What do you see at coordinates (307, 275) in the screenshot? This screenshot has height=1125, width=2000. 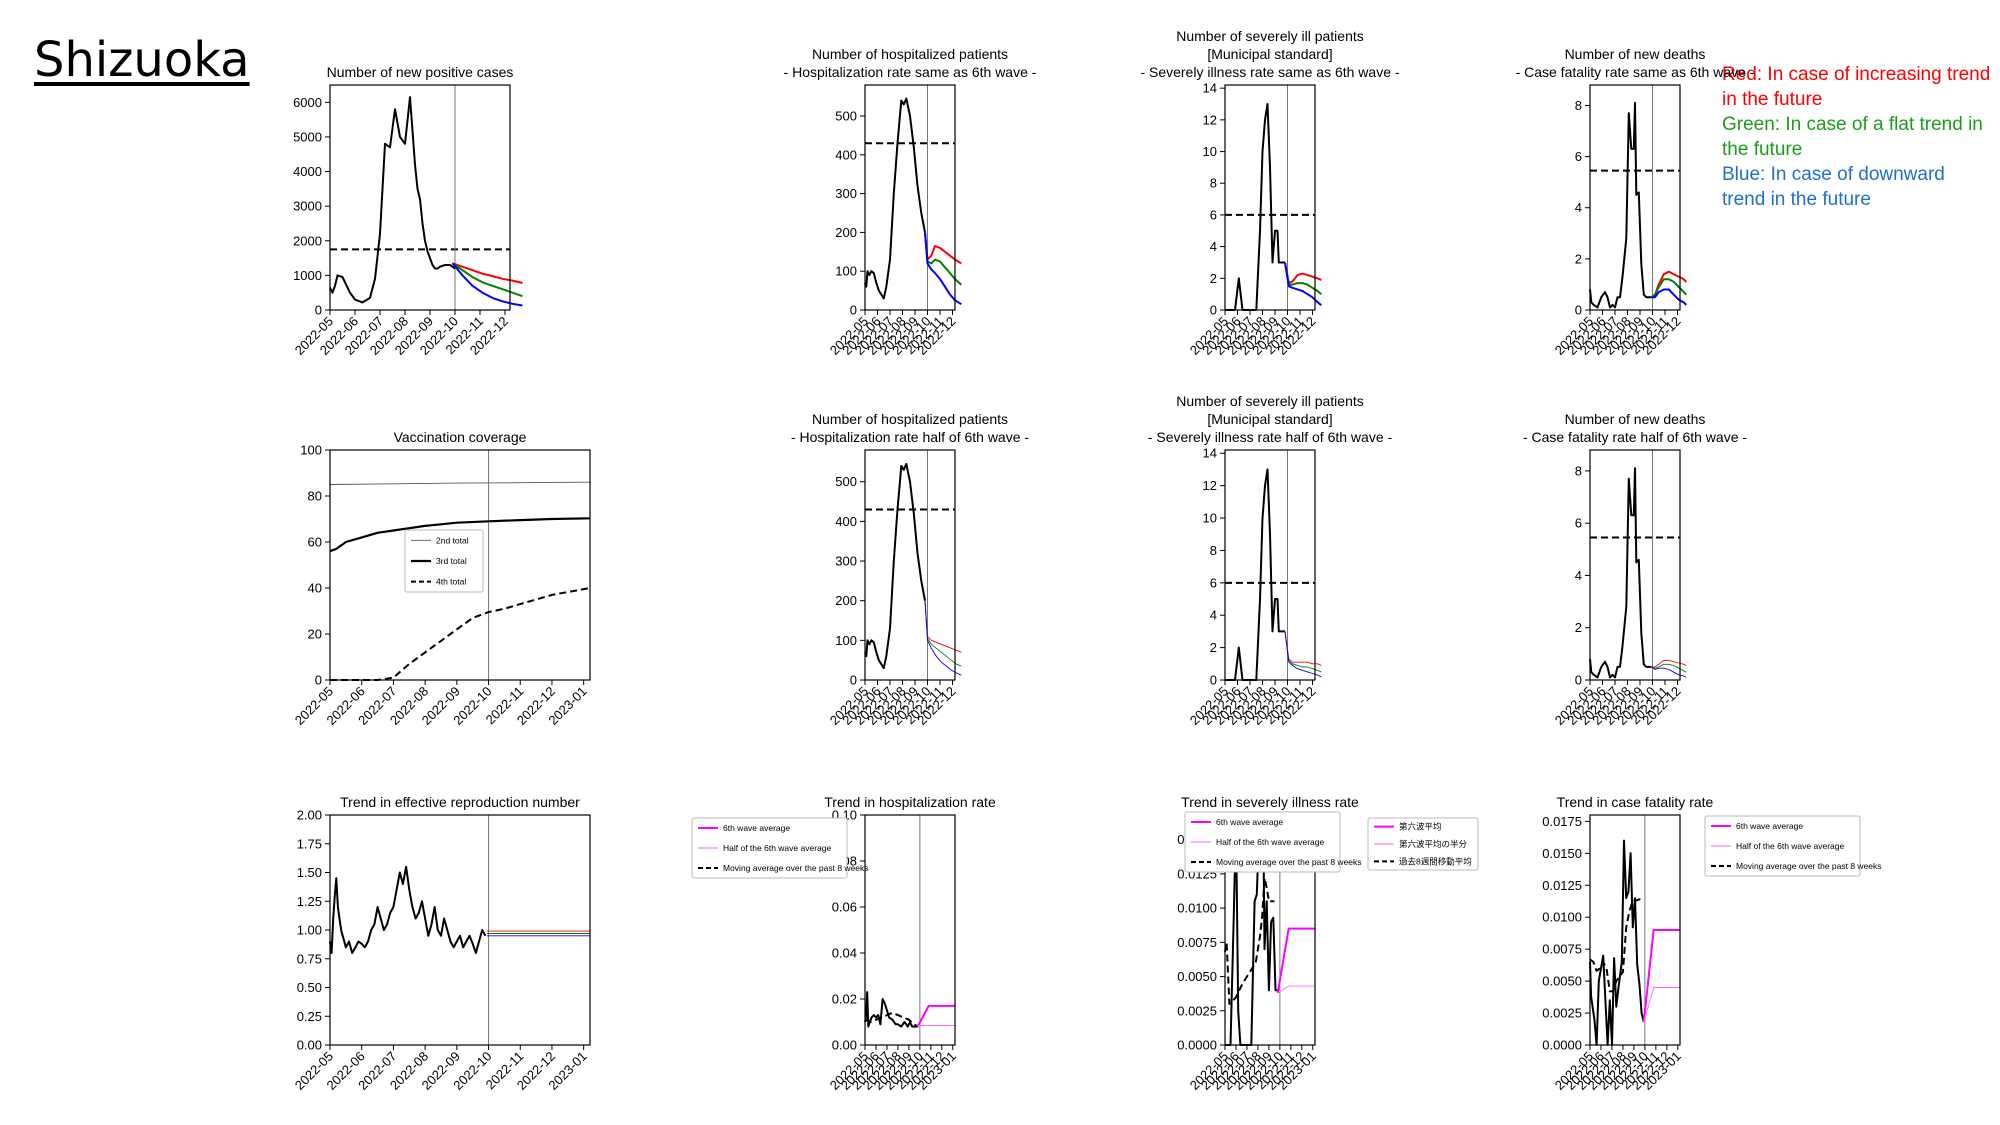 I see `y-tick-label: 1000` at bounding box center [307, 275].